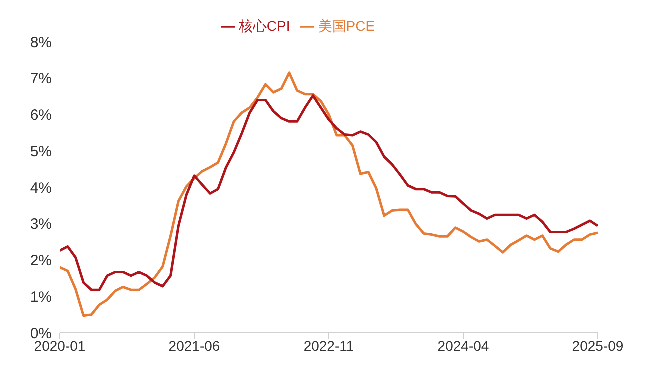 This screenshot has width=650, height=378. I want to click on y-tick-label: 2%, so click(41, 261).